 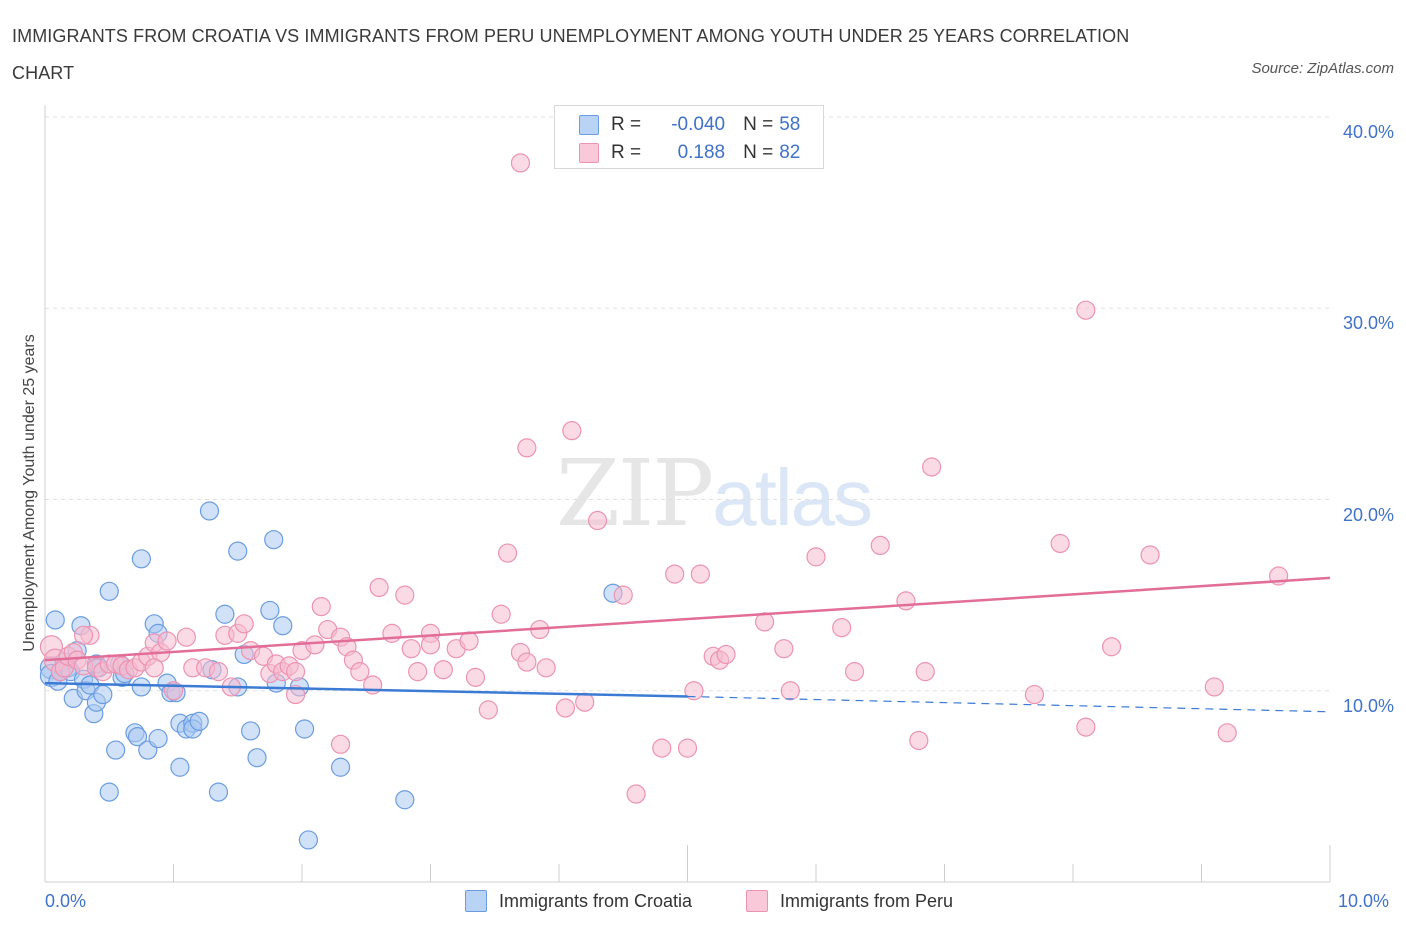 I want to click on peru-legend-label: Immigrants from Peru, so click(x=867, y=900).